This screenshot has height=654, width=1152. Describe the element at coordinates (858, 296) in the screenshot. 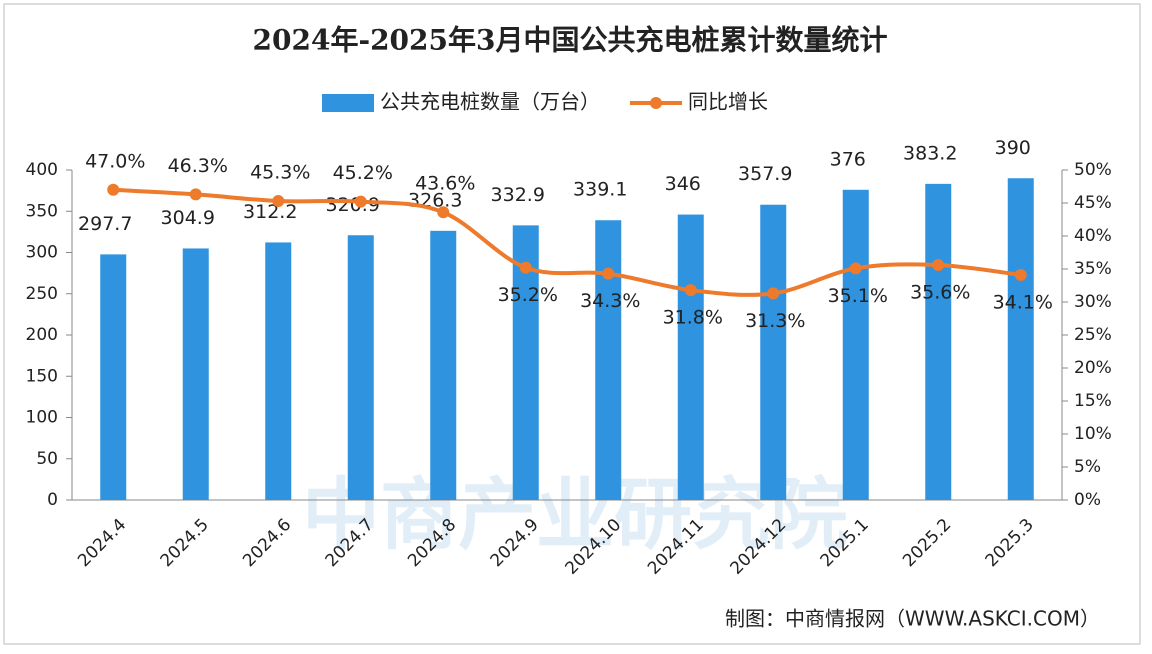

I see `line-value-label: 35.1%` at that location.